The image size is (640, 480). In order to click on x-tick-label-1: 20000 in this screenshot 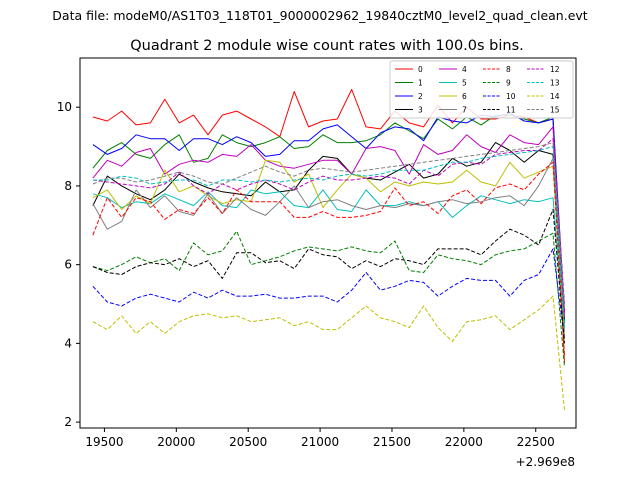, I will do `click(176, 442)`.